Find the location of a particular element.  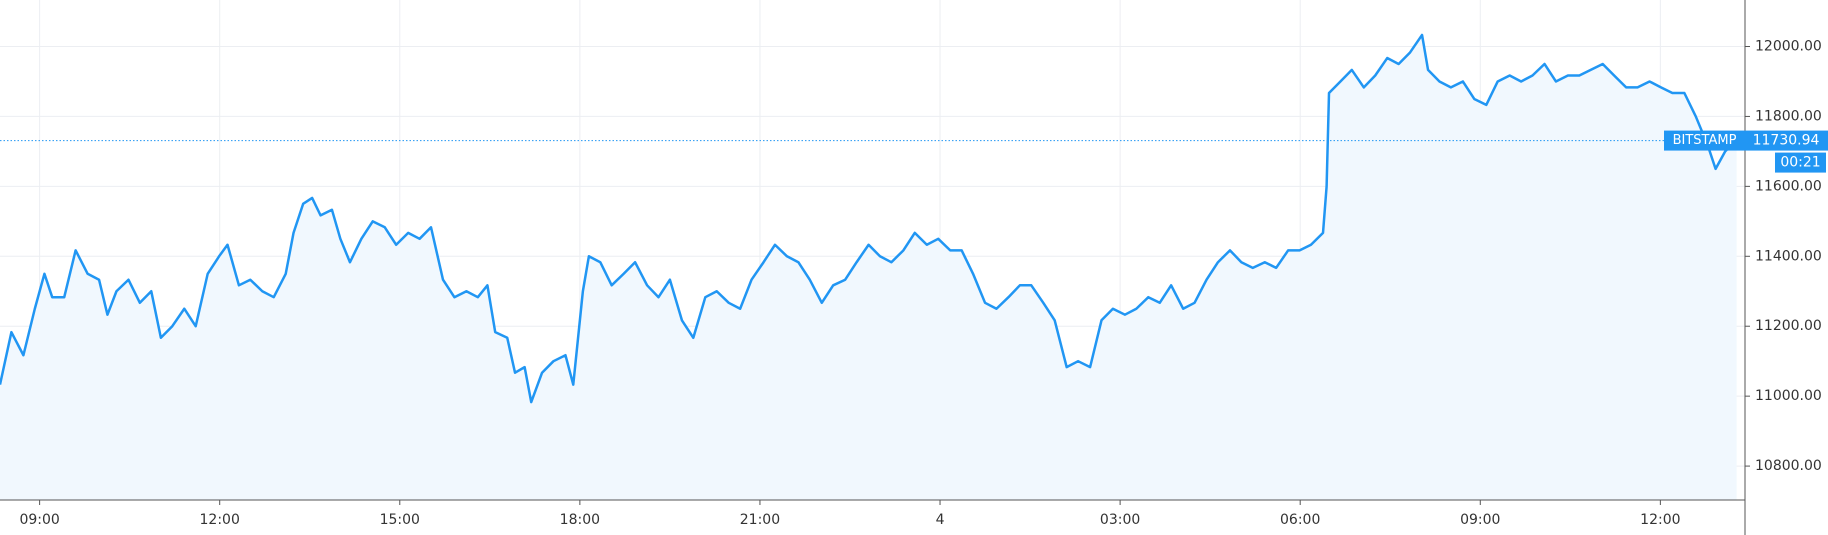

y-tick-label: 12000.00 is located at coordinates (1788, 47).